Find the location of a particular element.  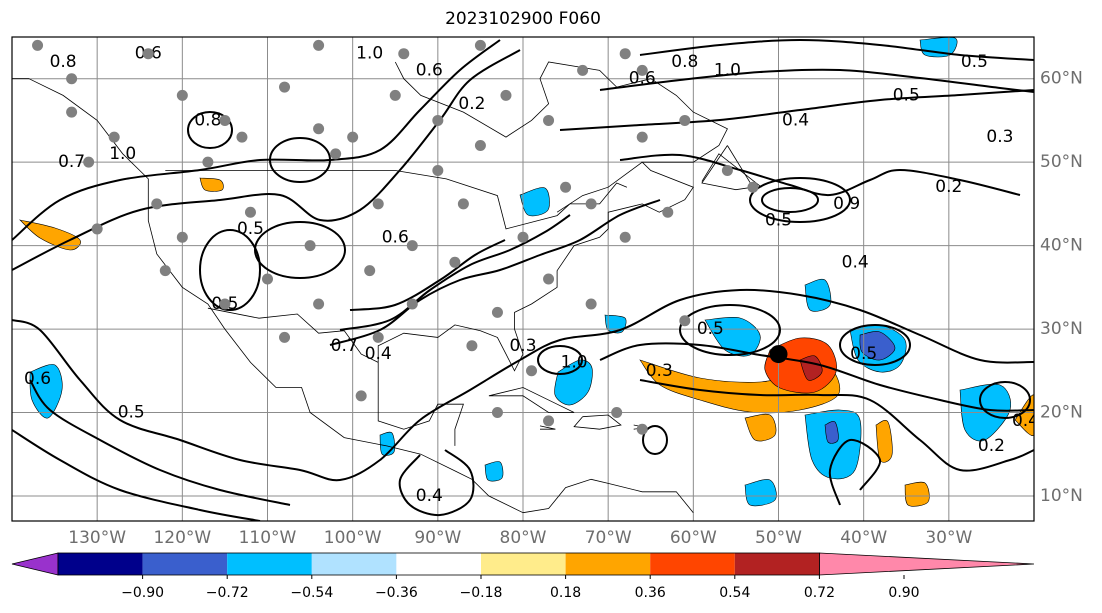

longitude-label: 130°W is located at coordinates (97, 538).